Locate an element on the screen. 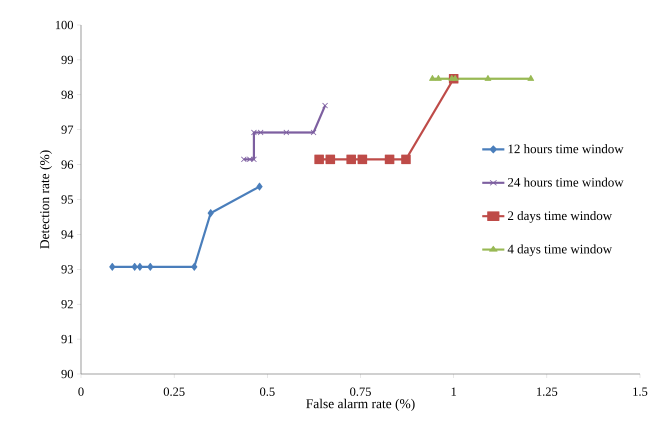  x-tick-label: 1 is located at coordinates (454, 391).